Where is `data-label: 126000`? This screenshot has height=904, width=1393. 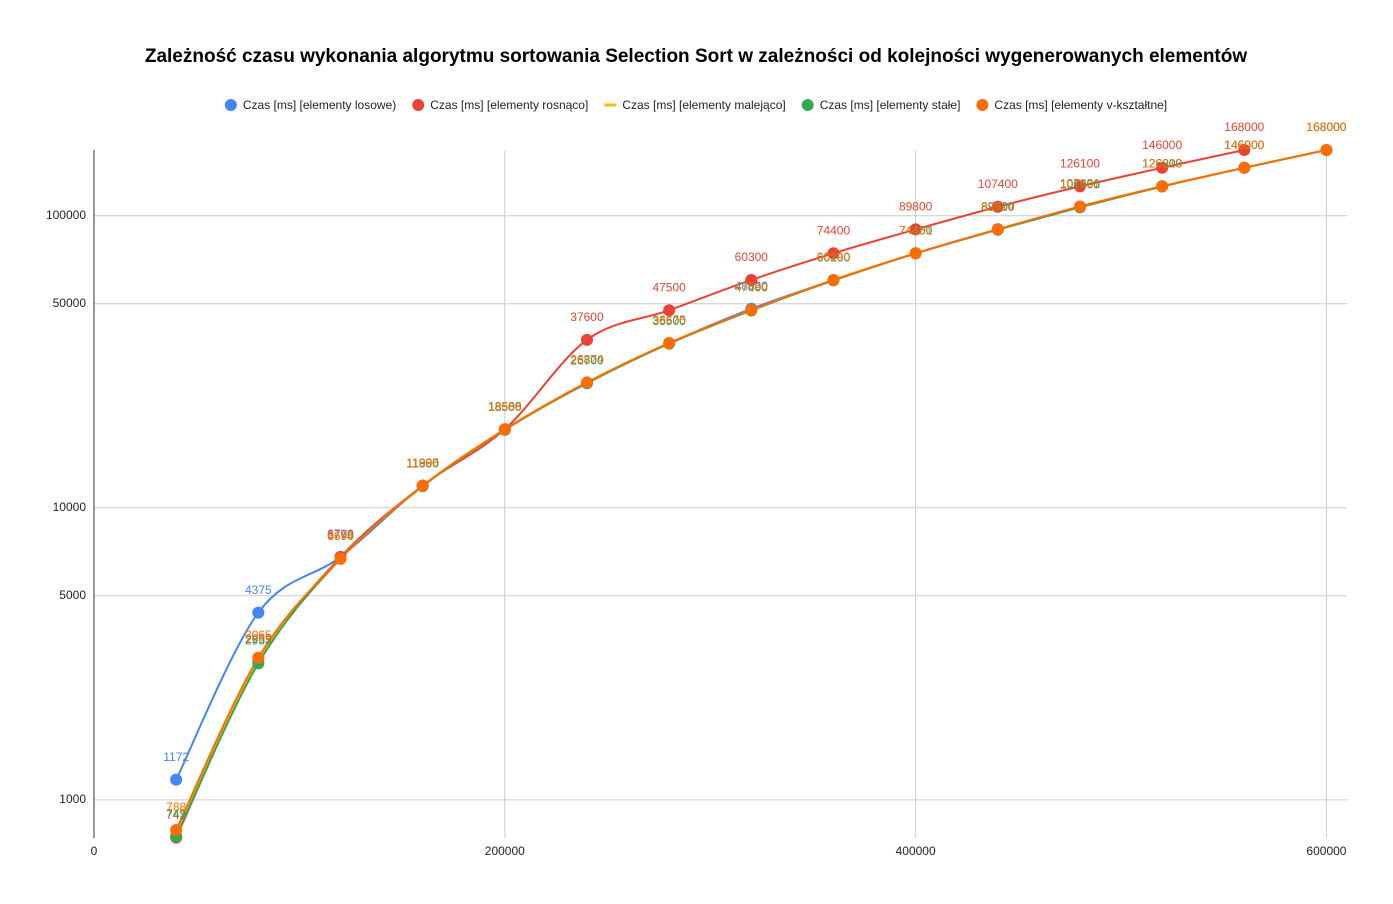
data-label: 126000 is located at coordinates (1162, 164).